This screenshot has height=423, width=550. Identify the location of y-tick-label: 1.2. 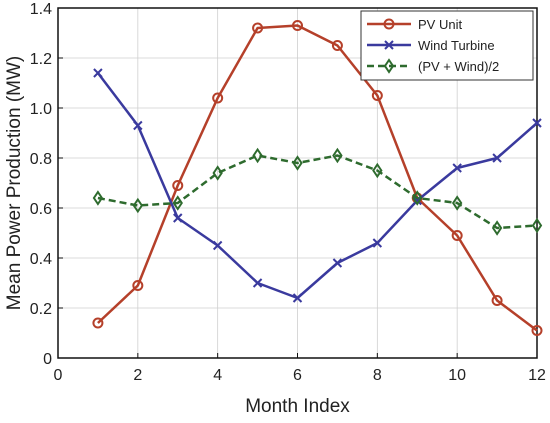
(41, 59).